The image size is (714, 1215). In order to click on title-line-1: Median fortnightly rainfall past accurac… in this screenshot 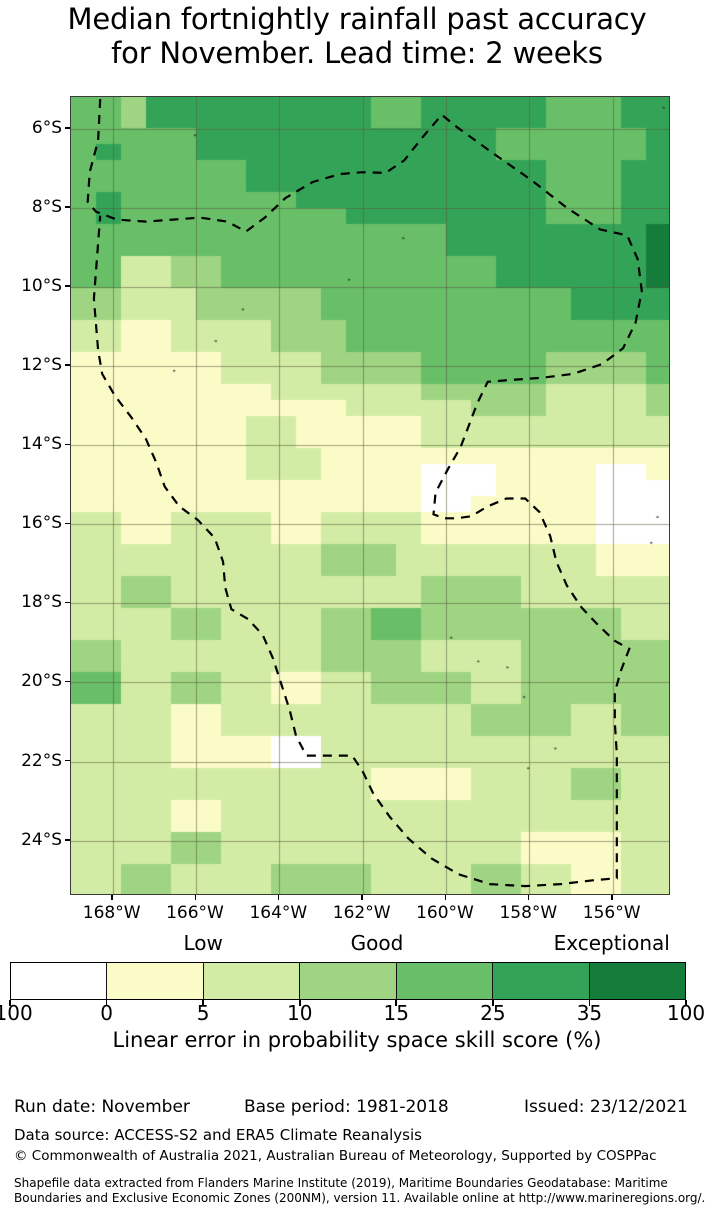, I will do `click(357, 19)`.